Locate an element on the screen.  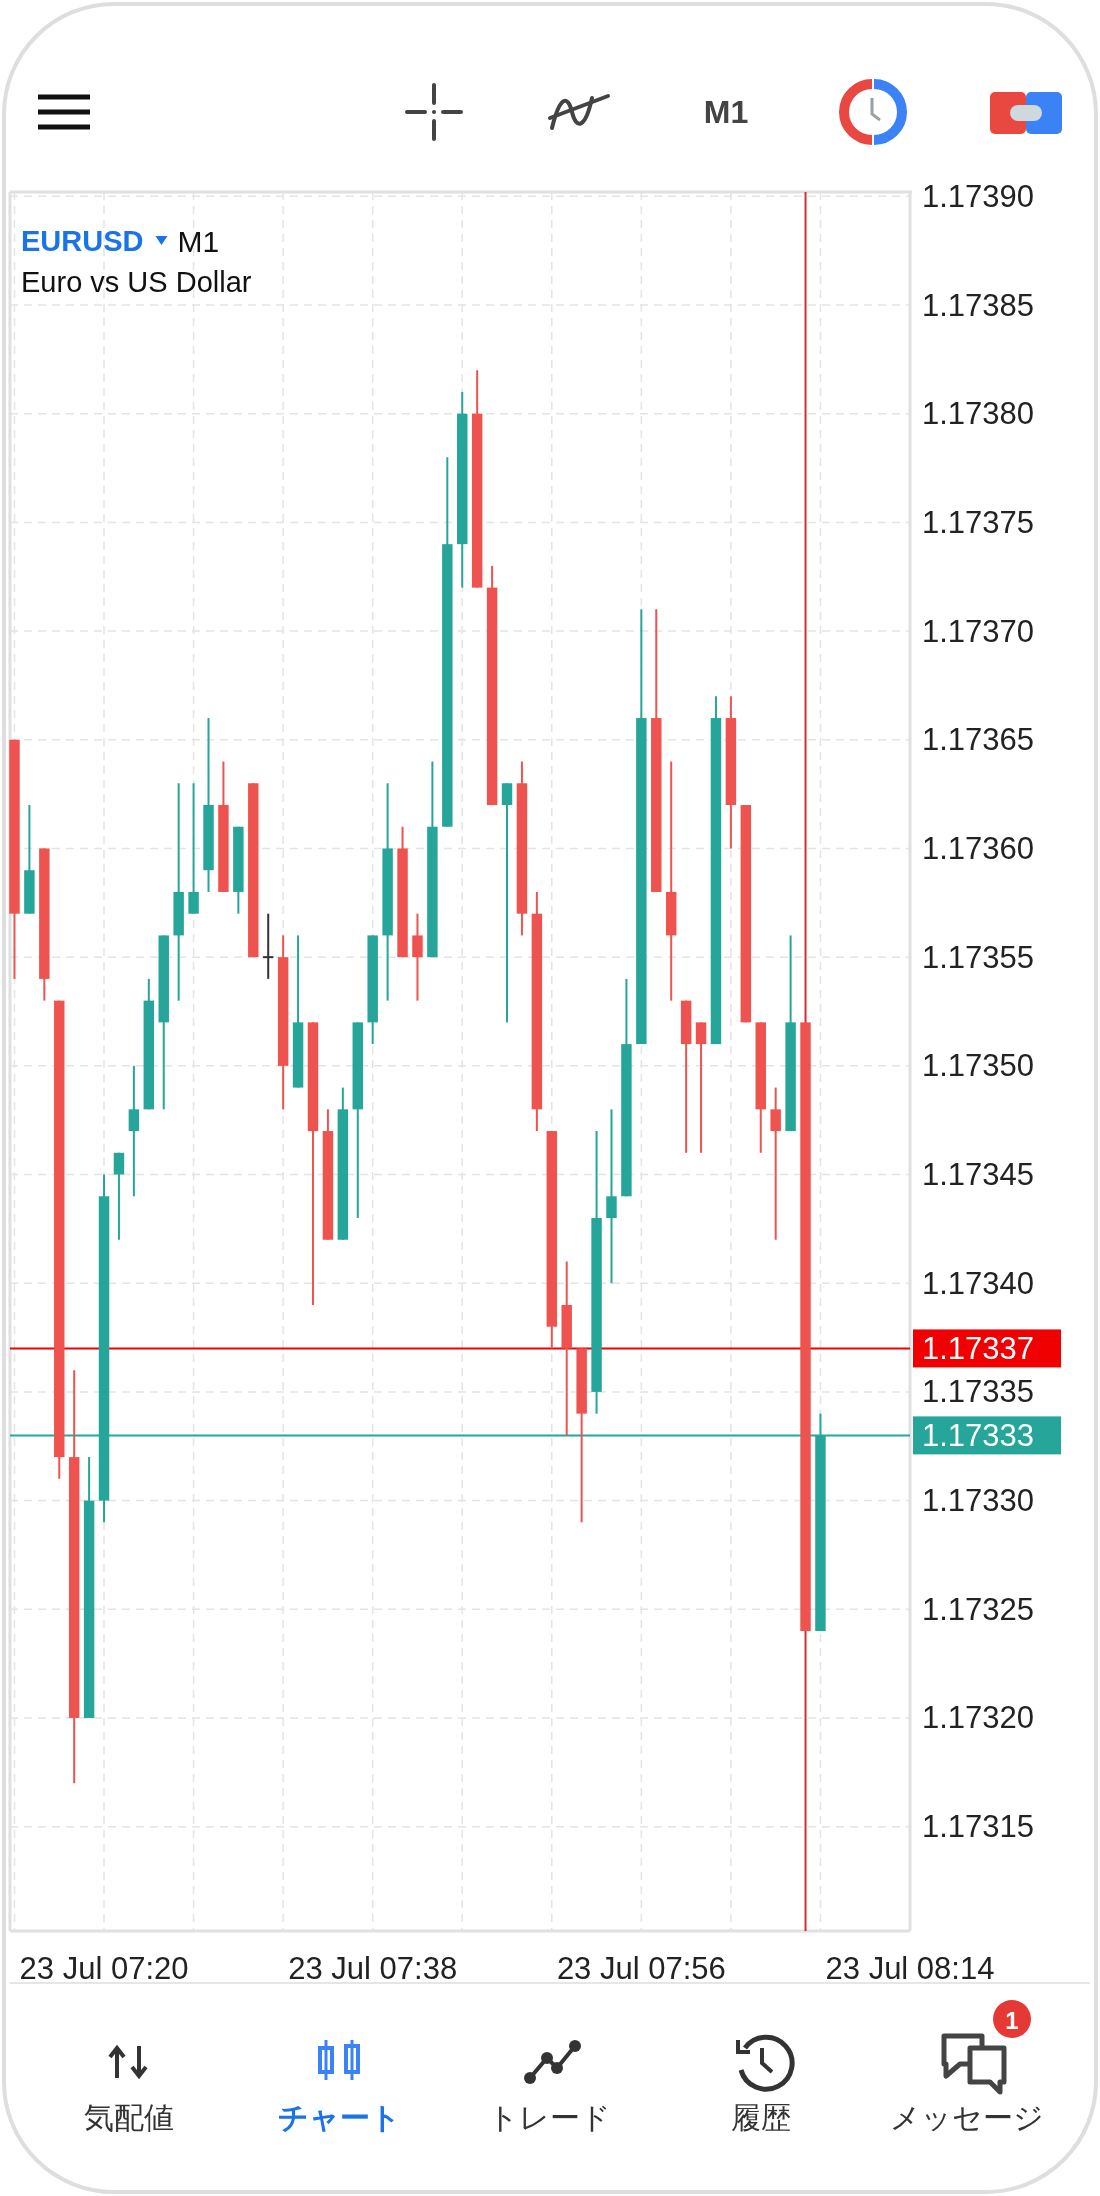
text: 1 is located at coordinates (1012, 2020).